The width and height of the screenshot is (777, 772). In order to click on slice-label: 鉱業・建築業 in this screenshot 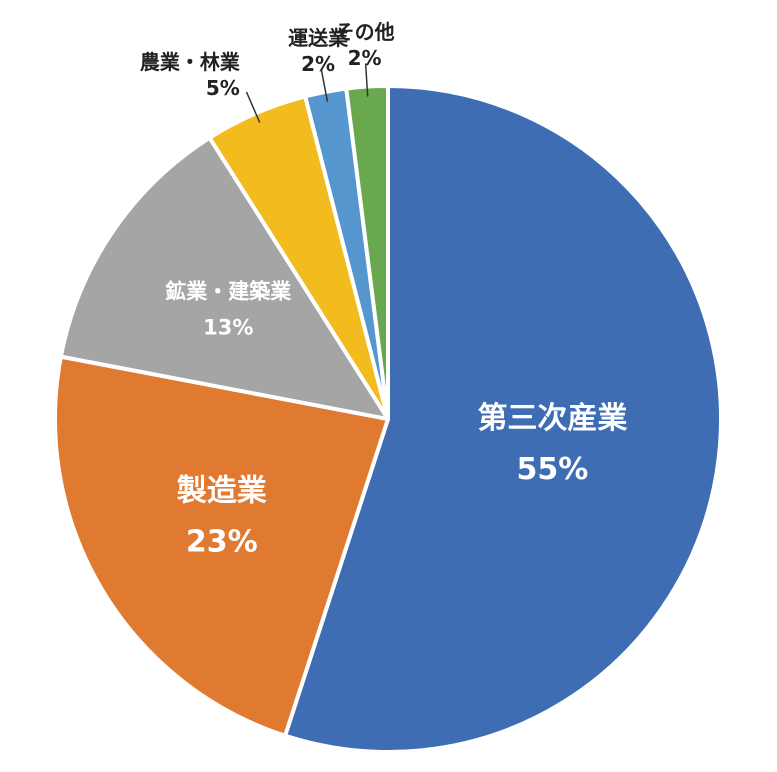, I will do `click(228, 292)`.